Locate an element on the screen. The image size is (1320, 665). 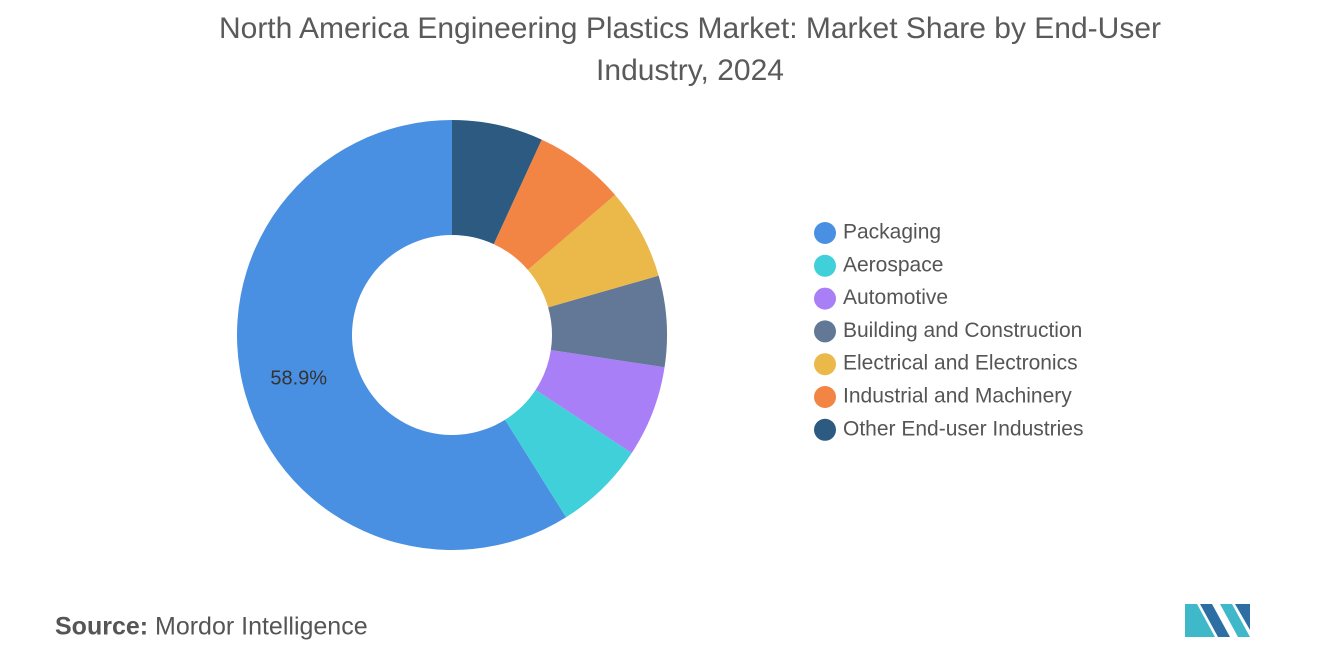
legend-label: Packaging is located at coordinates (892, 232).